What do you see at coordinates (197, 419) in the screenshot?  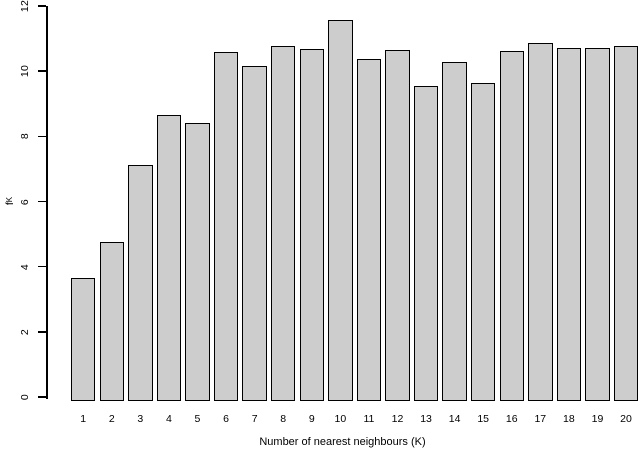 I see `x-axis-tick-label: 5` at bounding box center [197, 419].